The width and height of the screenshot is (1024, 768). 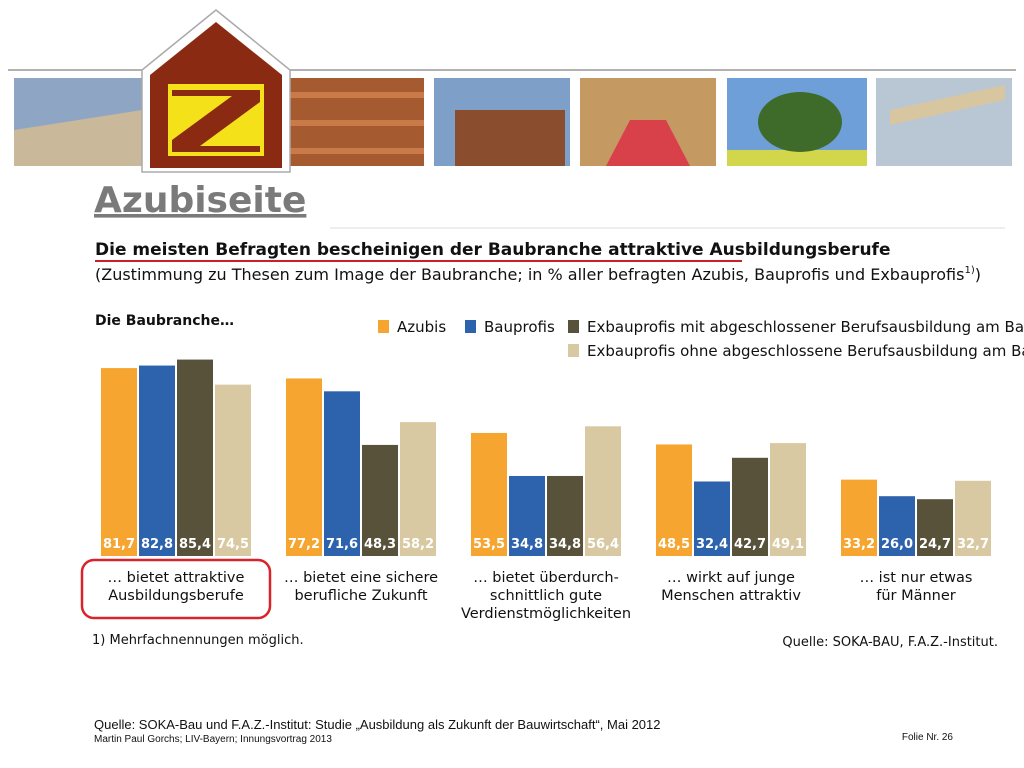 I want to click on category-label: … bietet attraktive Ausbildungsberufe, so click(x=176, y=587).